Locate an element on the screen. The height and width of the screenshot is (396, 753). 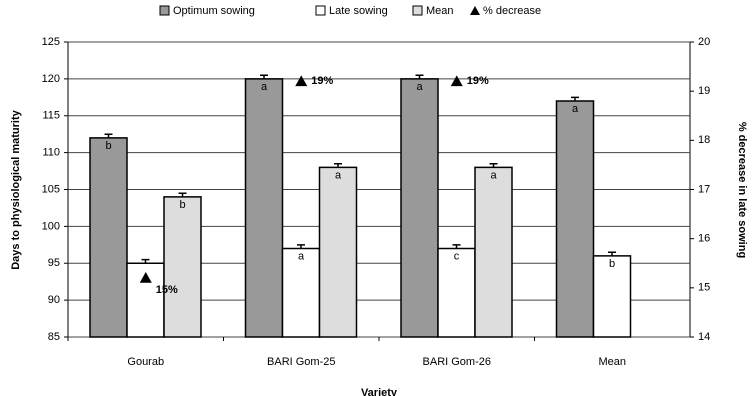
y-tick-label: 125 is located at coordinates (51, 42).